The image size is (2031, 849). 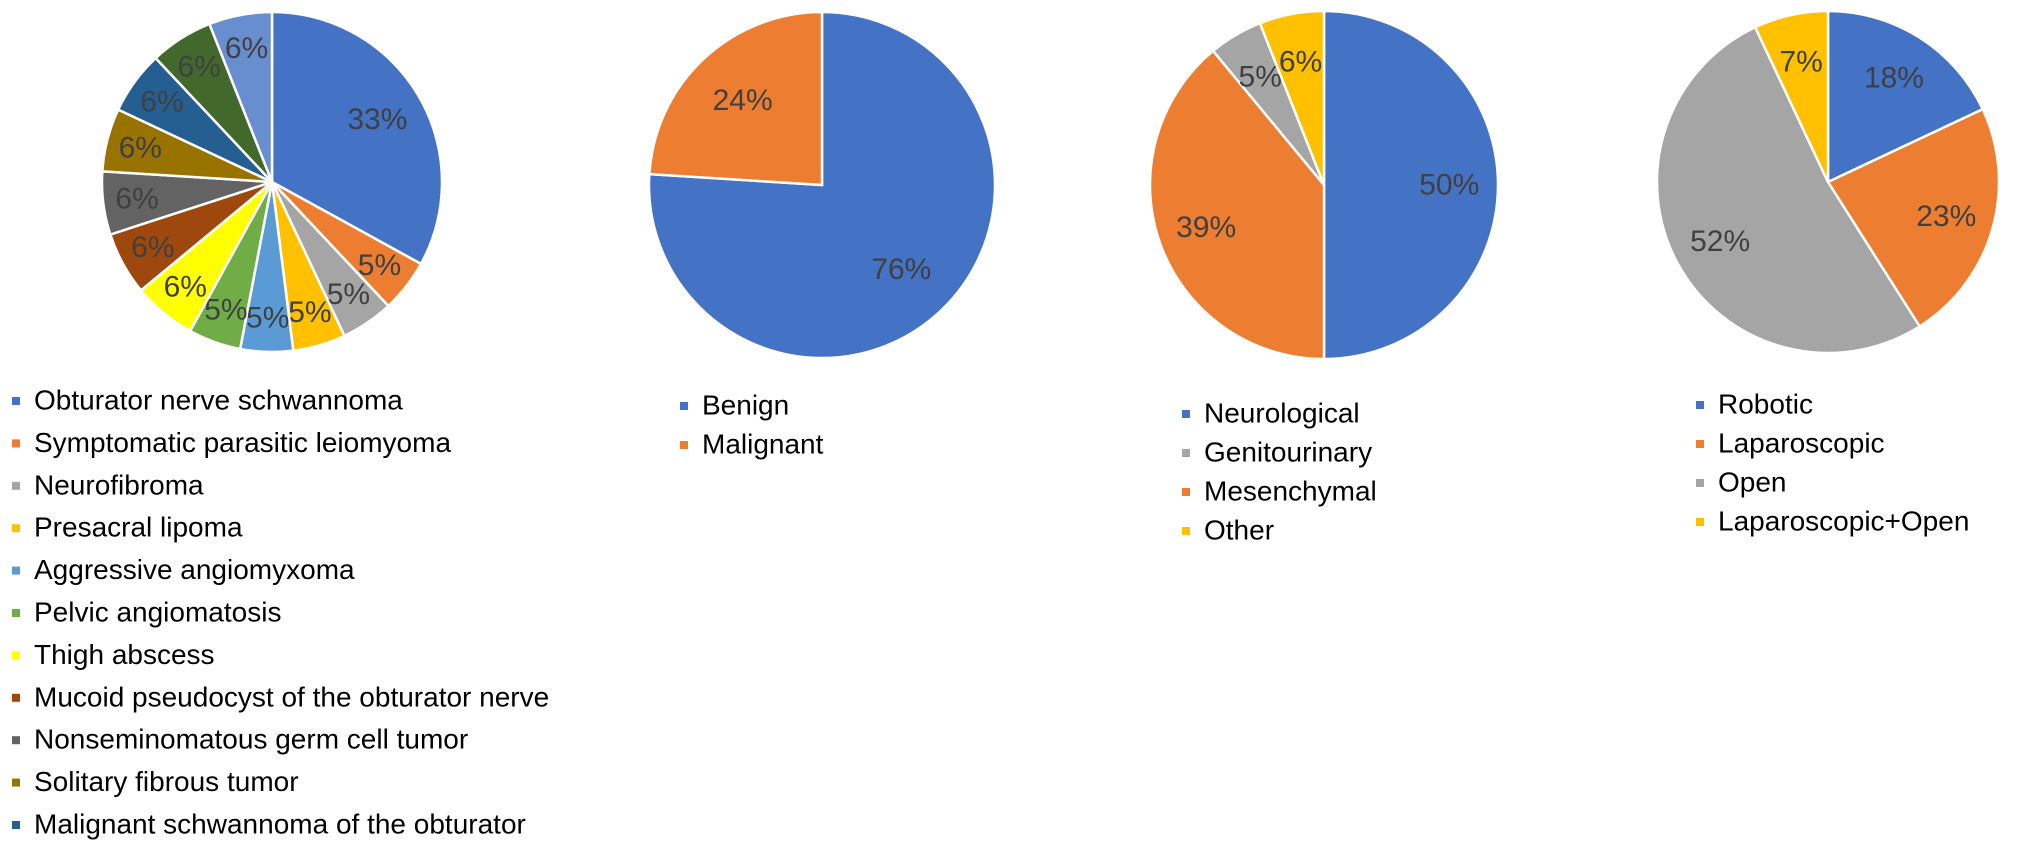 I want to click on legend-label: Benign, so click(x=745, y=405).